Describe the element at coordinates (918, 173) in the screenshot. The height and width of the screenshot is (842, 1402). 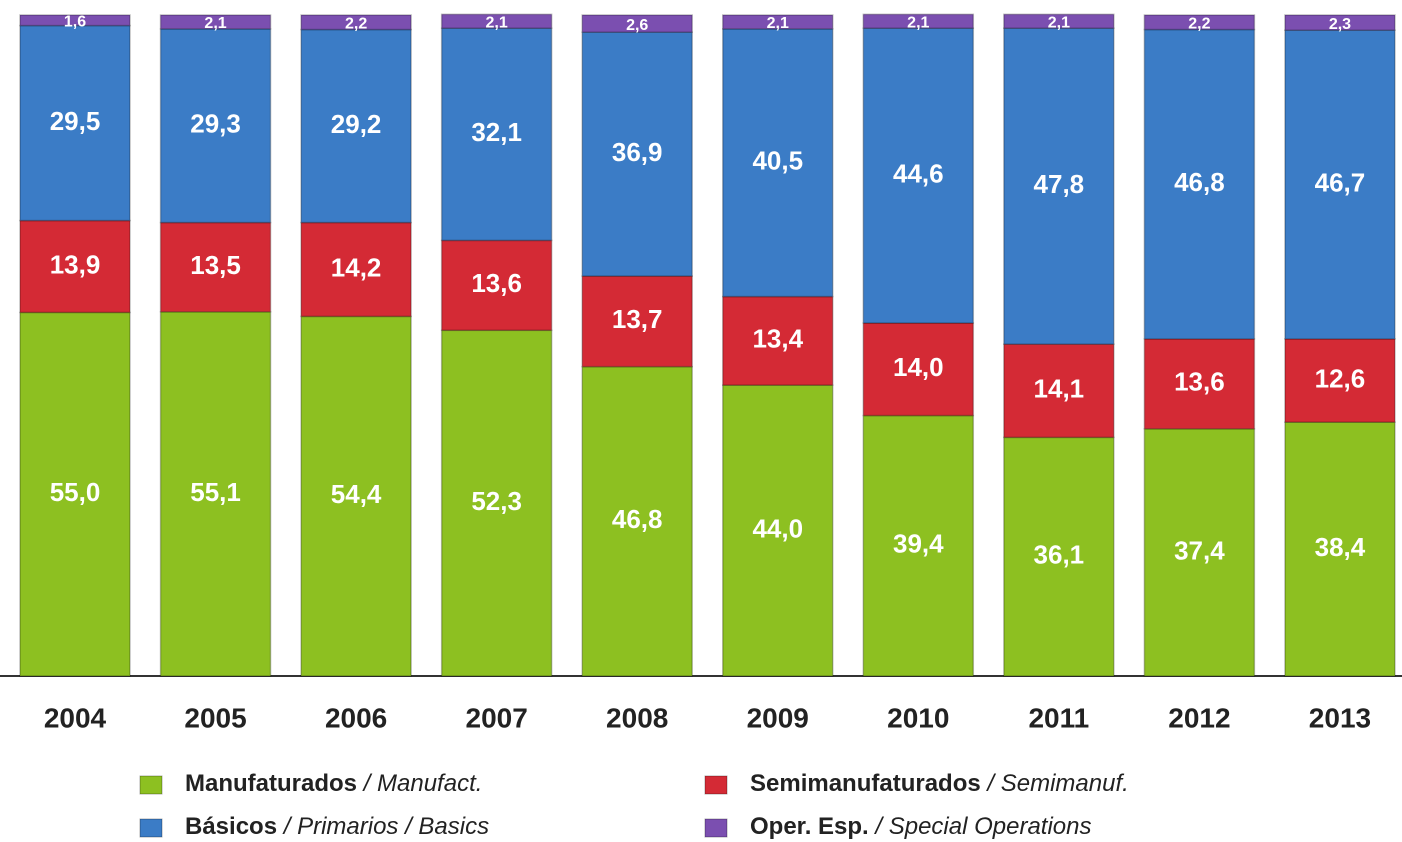
I see `value-label: 44,6` at that location.